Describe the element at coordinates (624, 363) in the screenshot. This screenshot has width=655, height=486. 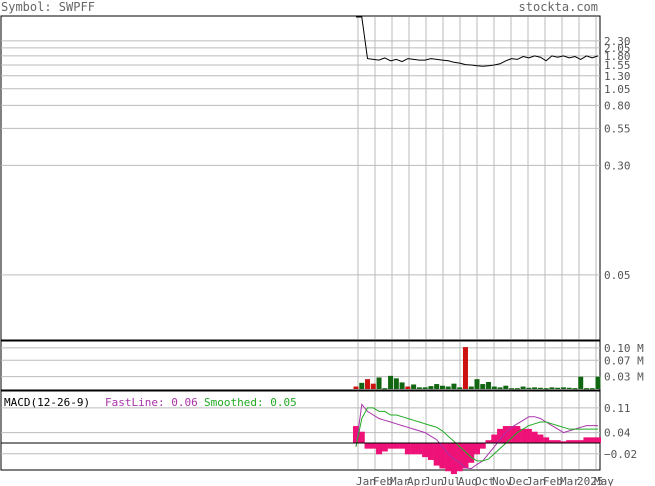
I see `volume-tick-labels: 0.10 M0.07 M 0.03 M` at that location.